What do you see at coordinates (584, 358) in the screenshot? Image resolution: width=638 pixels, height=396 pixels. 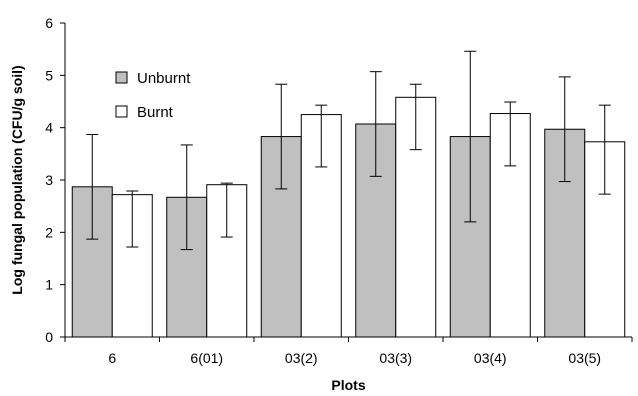 I see `x-tick-label: 03(5)` at bounding box center [584, 358].